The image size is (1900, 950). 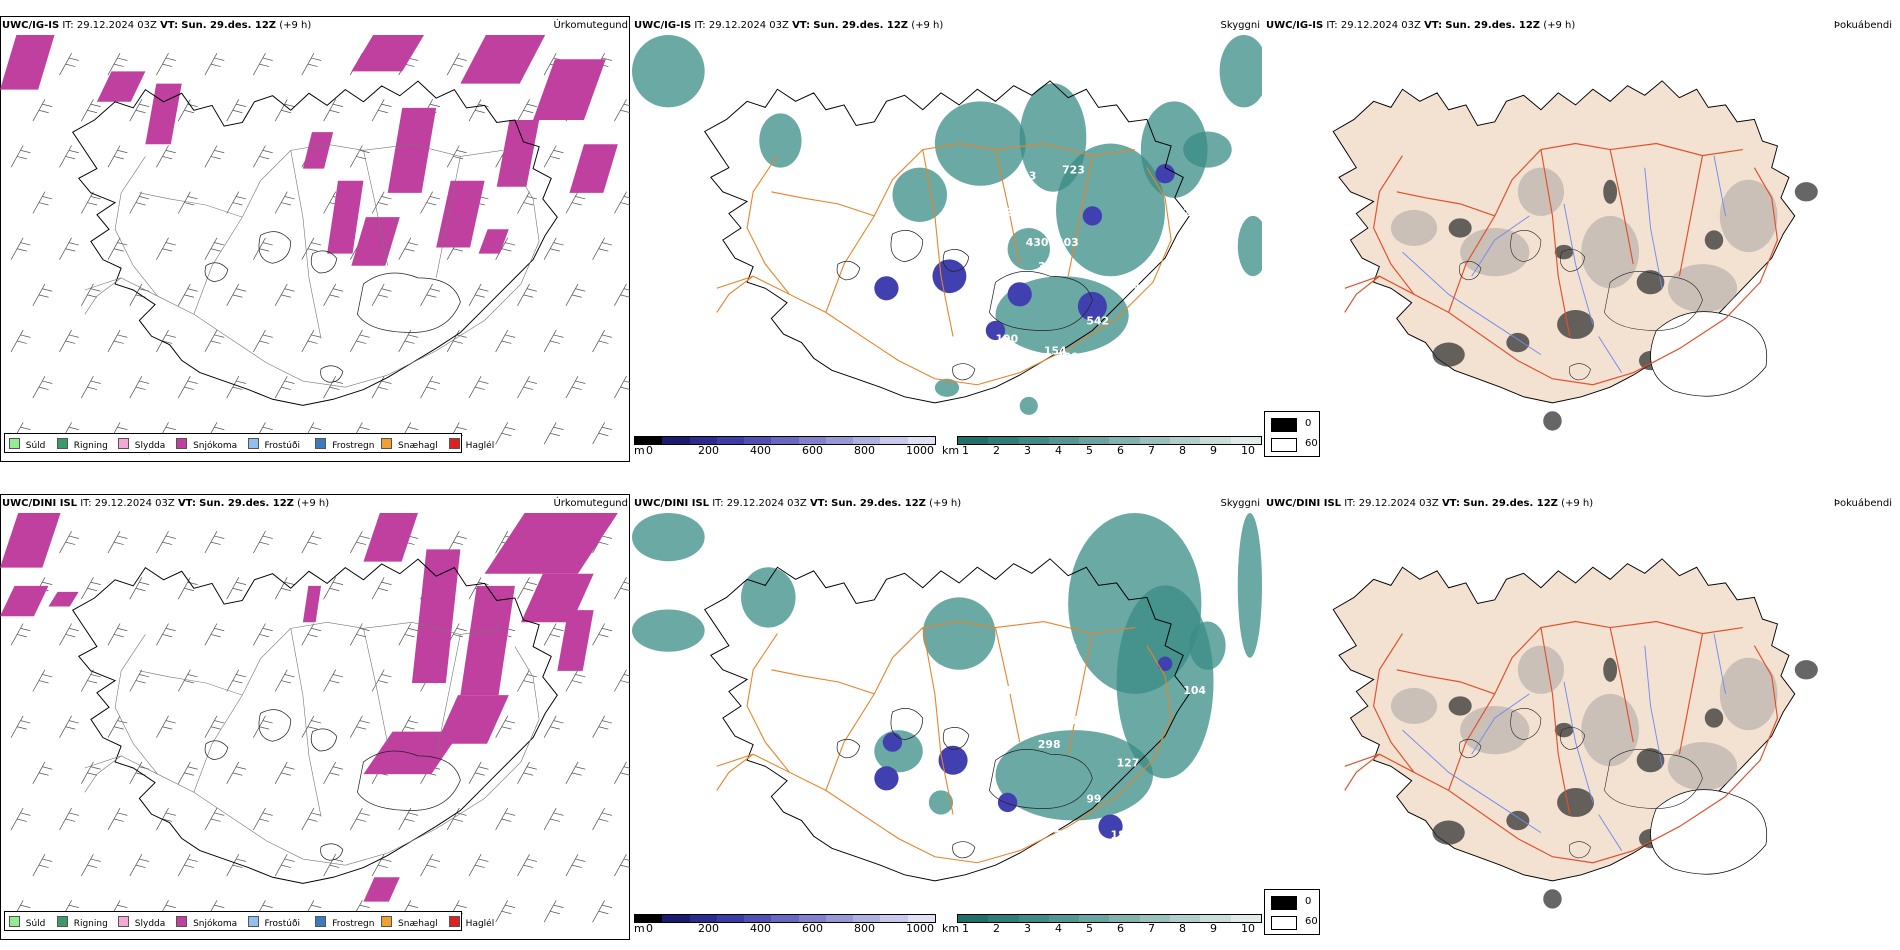 I want to click on cloud-base-label: 298, so click(x=1049, y=744).